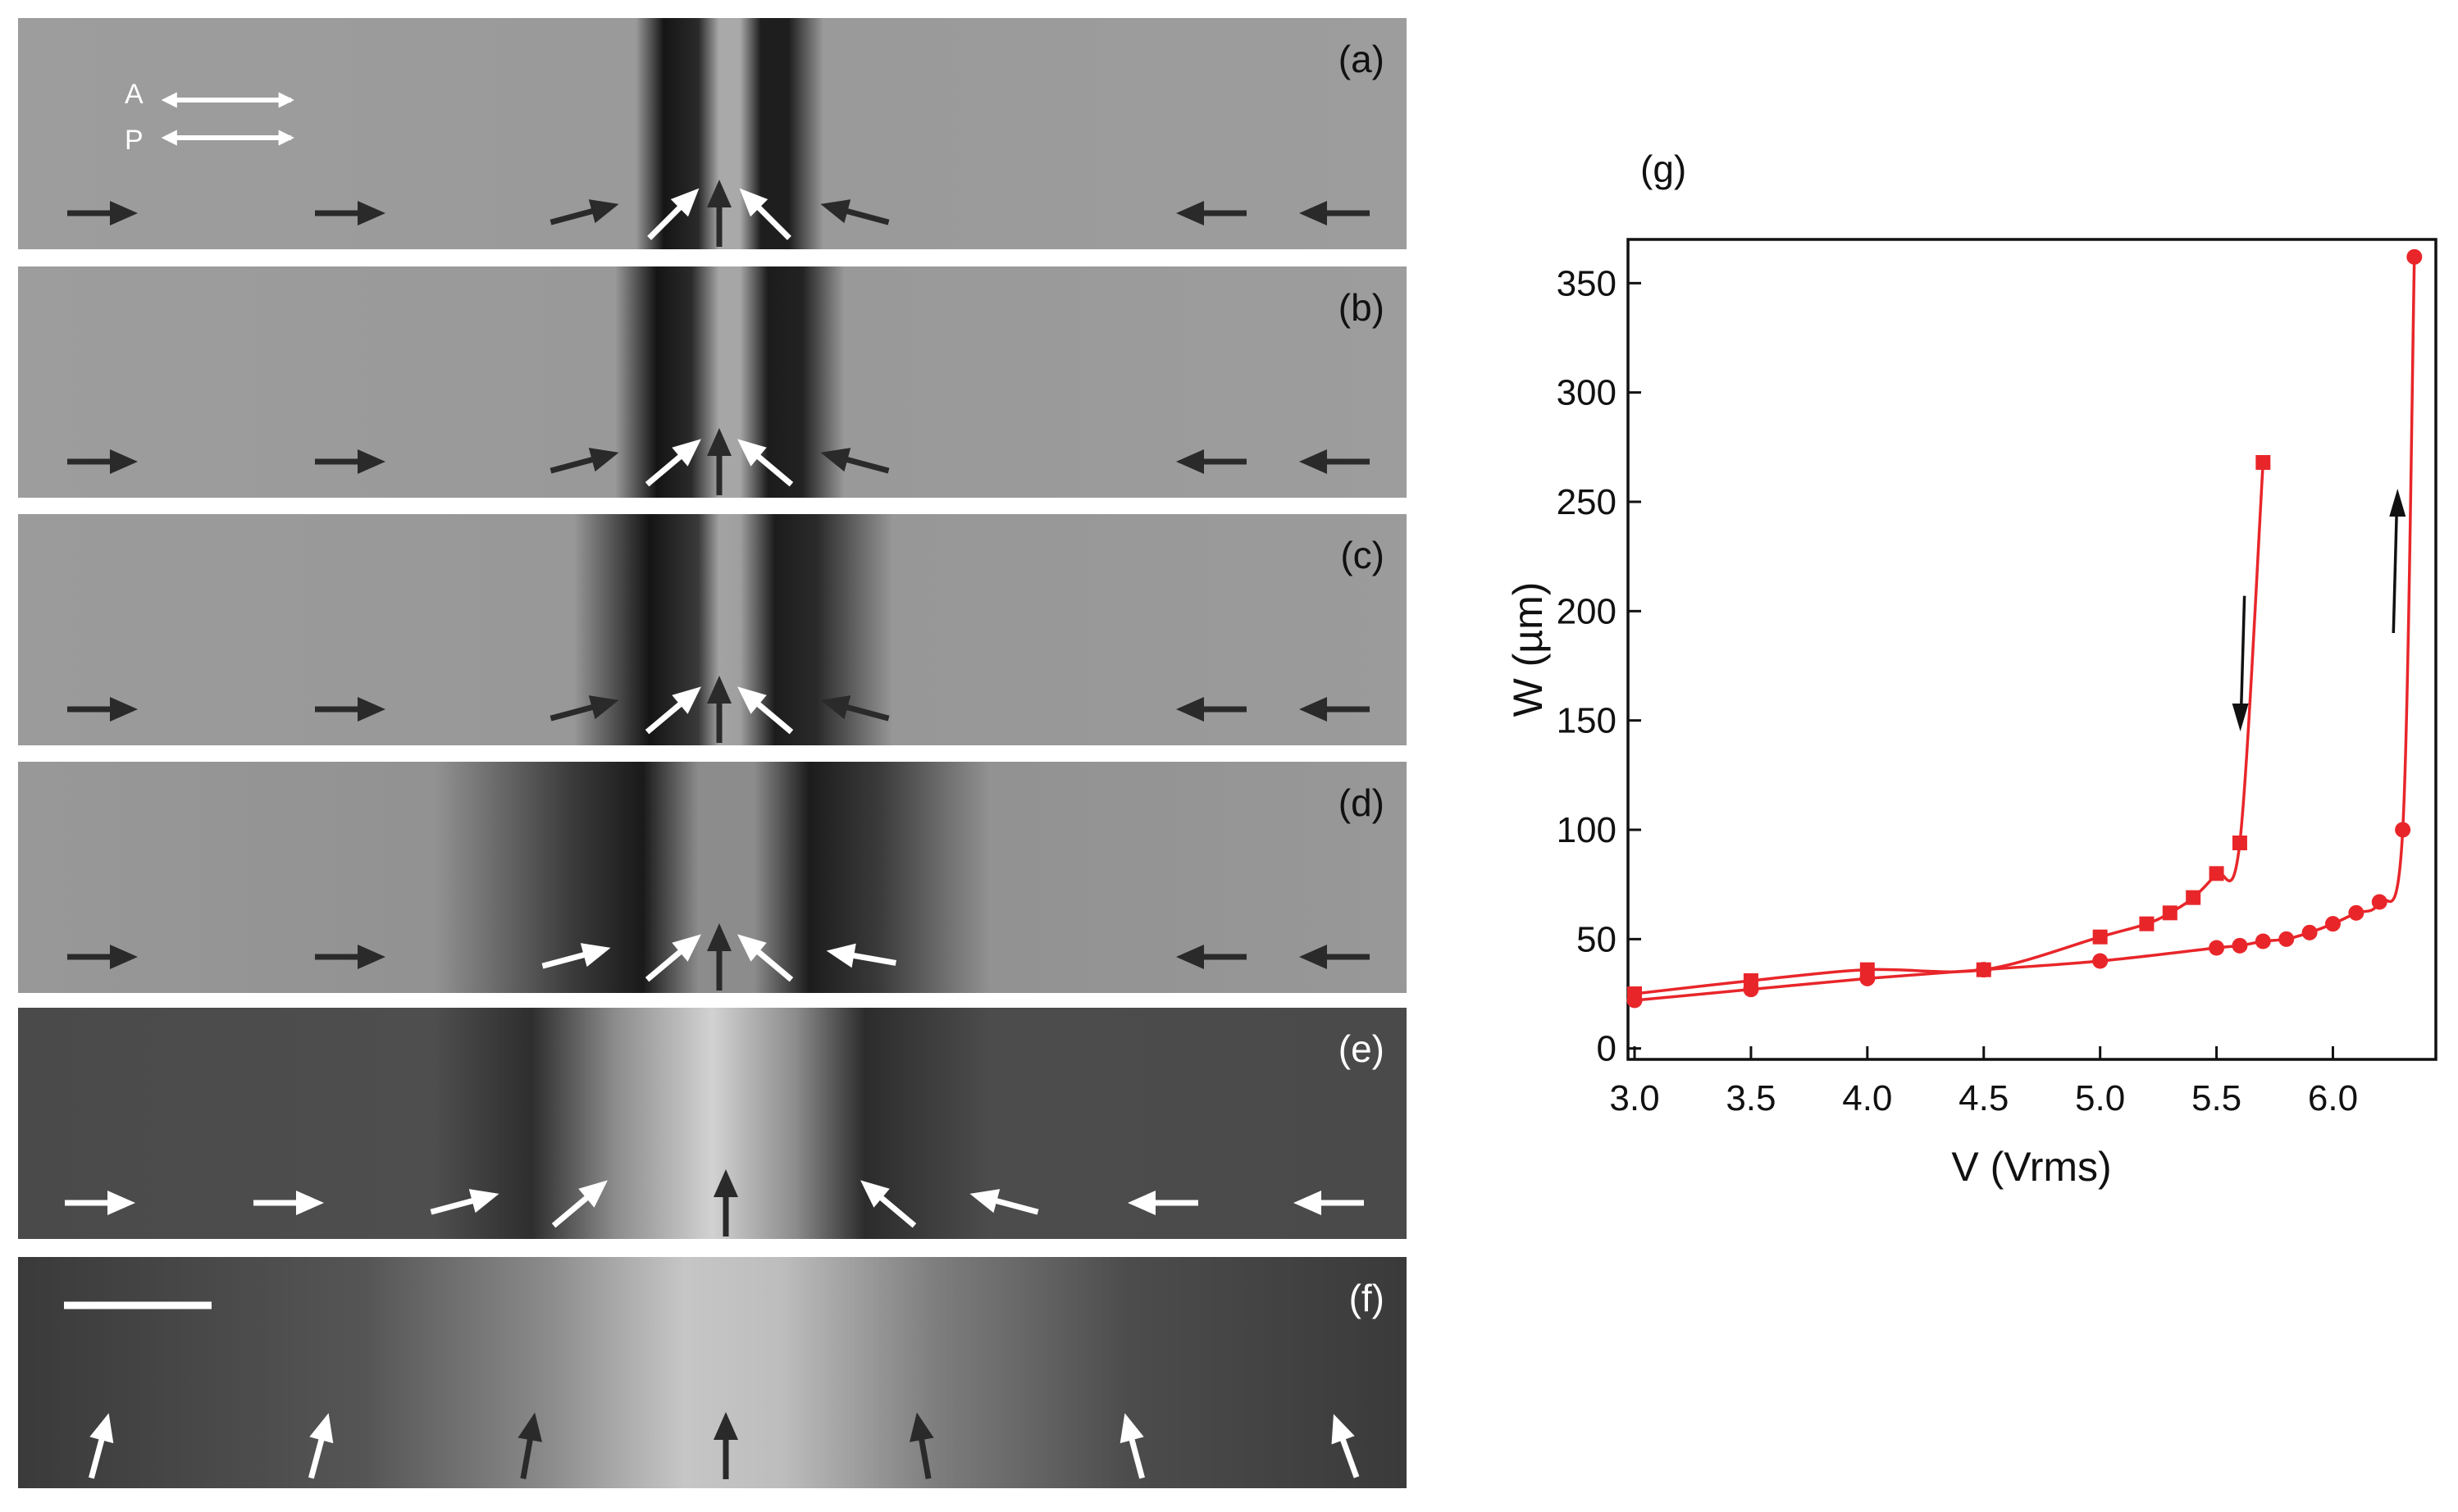 Image resolution: width=2458 pixels, height=1512 pixels. Describe the element at coordinates (1587, 611) in the screenshot. I see `y-tick-label: 200` at that location.